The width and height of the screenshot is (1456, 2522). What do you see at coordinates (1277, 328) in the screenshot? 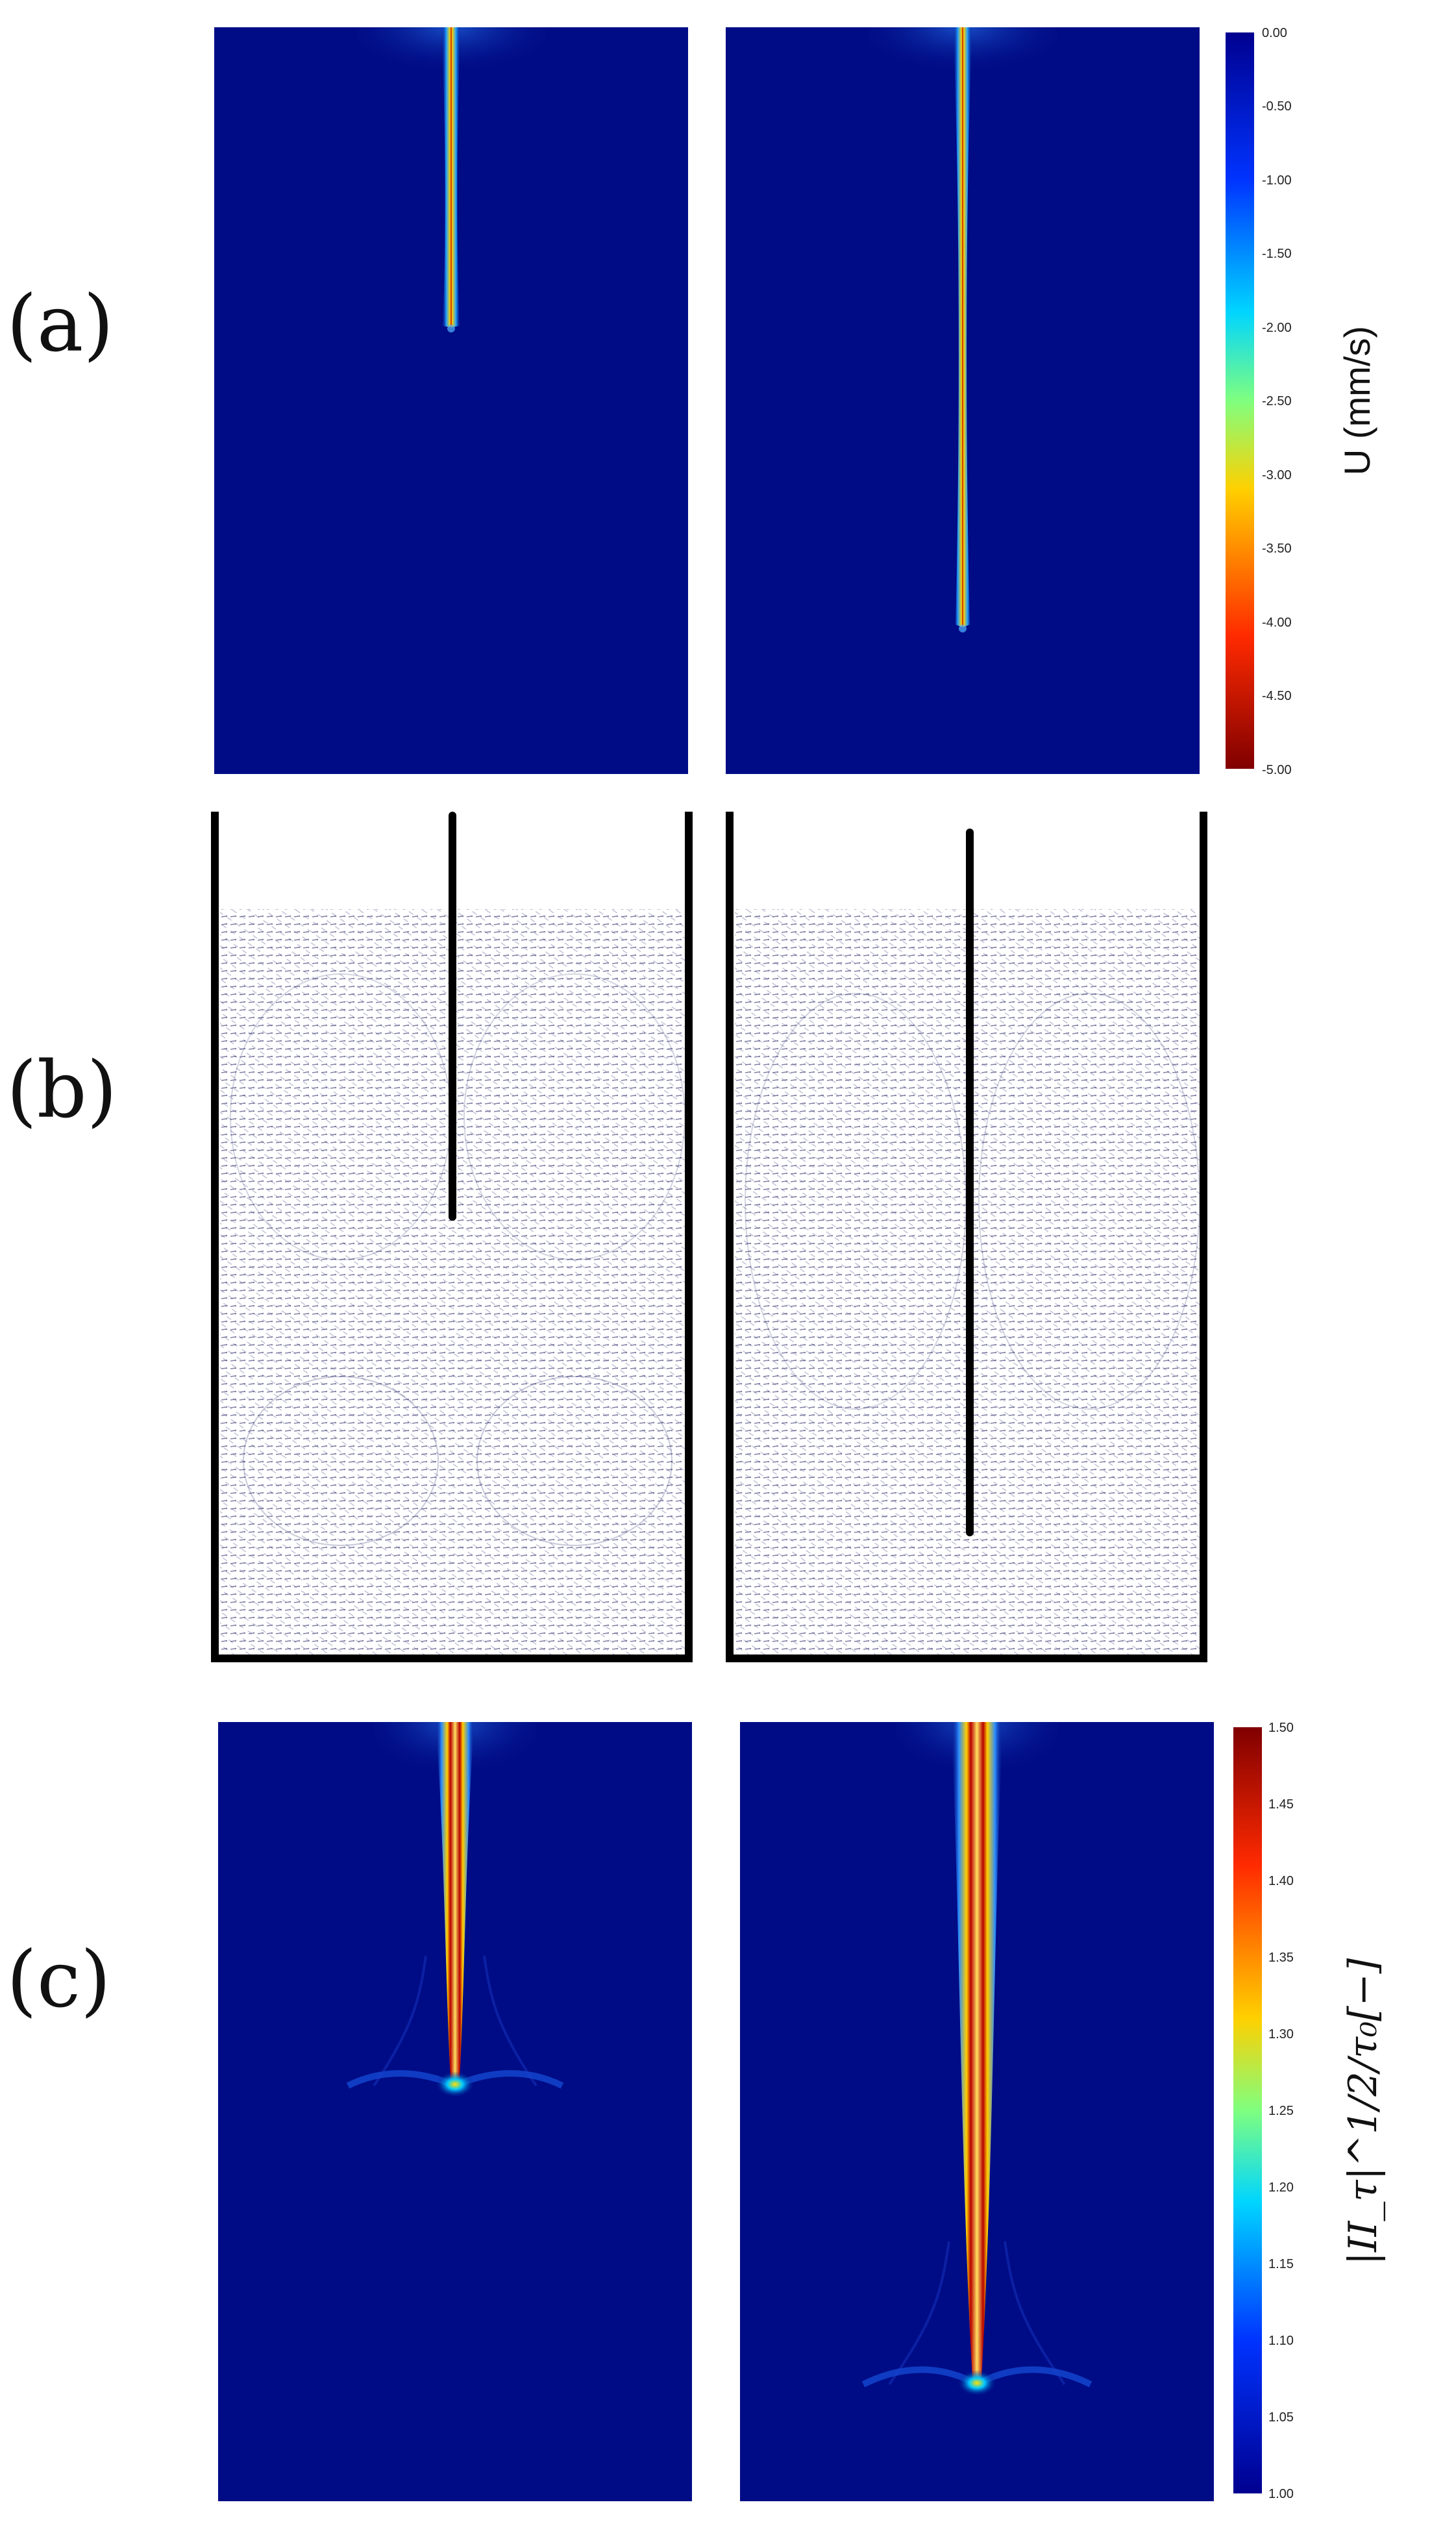
I see `cb-a-tick-4: -2.00` at bounding box center [1277, 328].